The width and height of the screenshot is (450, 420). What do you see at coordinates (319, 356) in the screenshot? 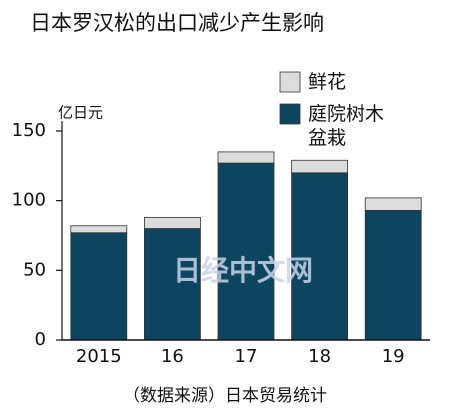
I see `x-tick-label: 18` at bounding box center [319, 356].